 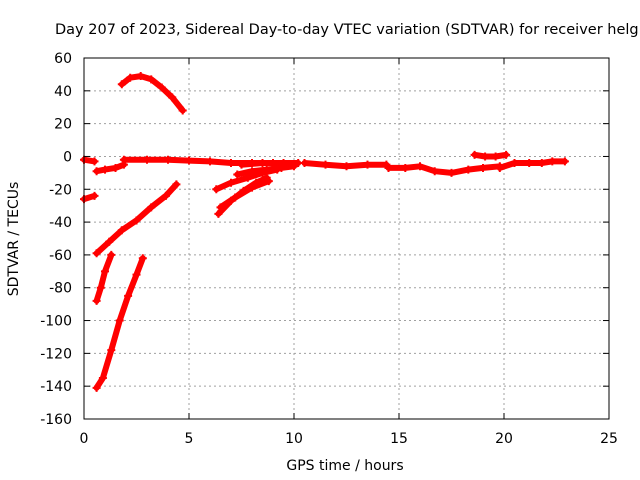 I want to click on y-tick-label: -40, so click(x=60, y=223).